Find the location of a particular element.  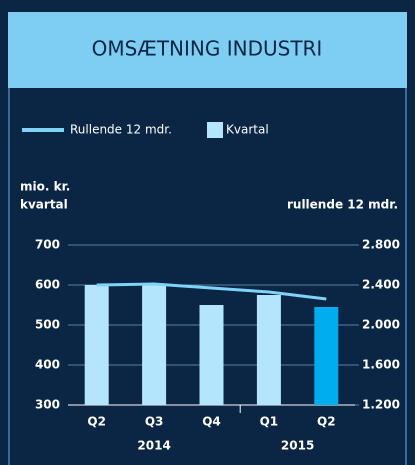

y-tick-label: 300 is located at coordinates (47, 405).